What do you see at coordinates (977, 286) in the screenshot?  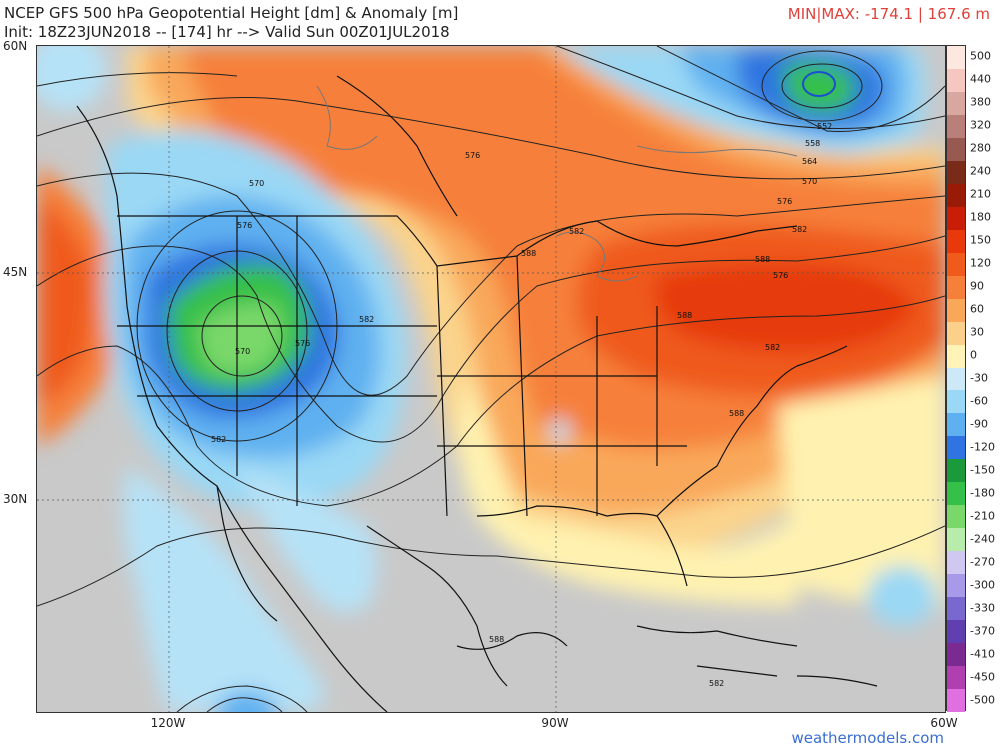 I see `colorbar-tick-label: 90` at bounding box center [977, 286].